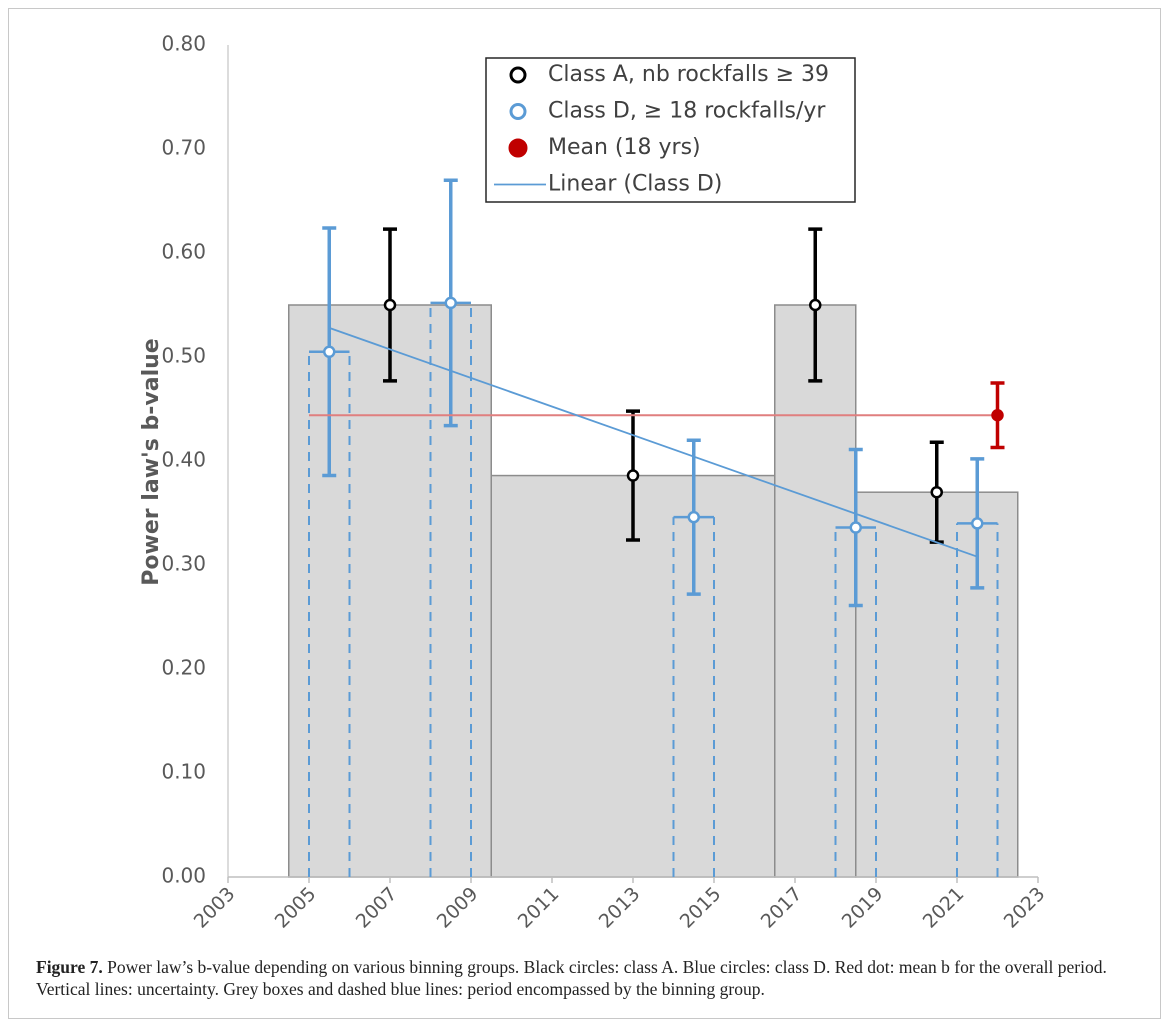 The width and height of the screenshot is (1171, 1029). Describe the element at coordinates (670, 130) in the screenshot. I see `legend-box` at that location.